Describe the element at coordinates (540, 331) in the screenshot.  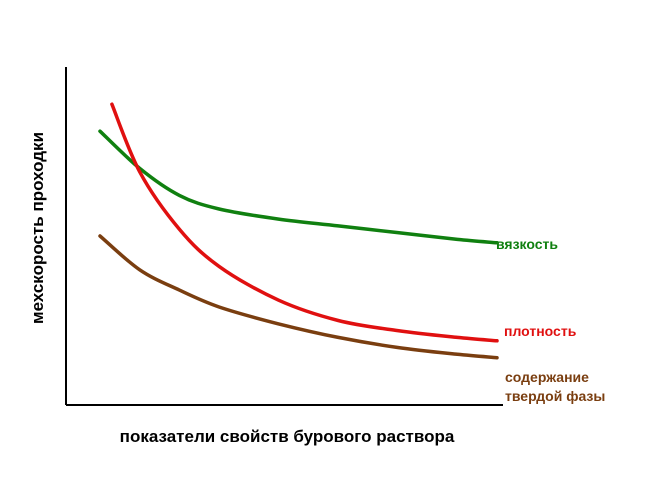
I see `series-label-density: плотность` at that location.